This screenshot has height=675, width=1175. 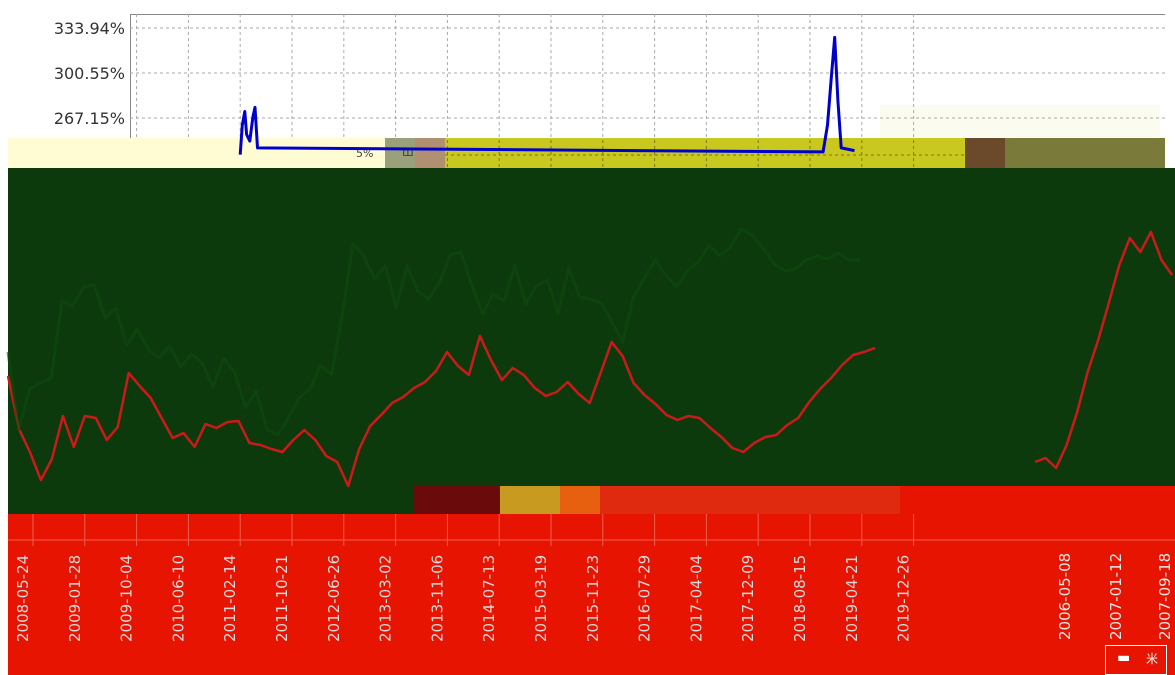 What do you see at coordinates (541, 598) in the screenshot?
I see `x-tick-label: 2015-03-19` at bounding box center [541, 598].